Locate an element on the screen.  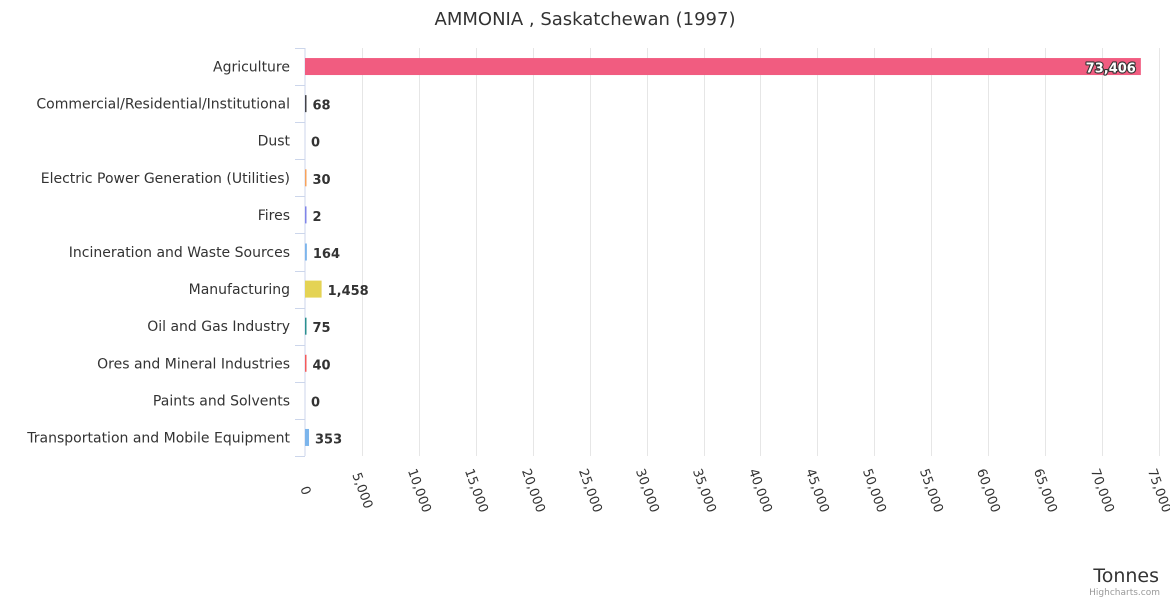
data-label: 353 is located at coordinates (328, 439).